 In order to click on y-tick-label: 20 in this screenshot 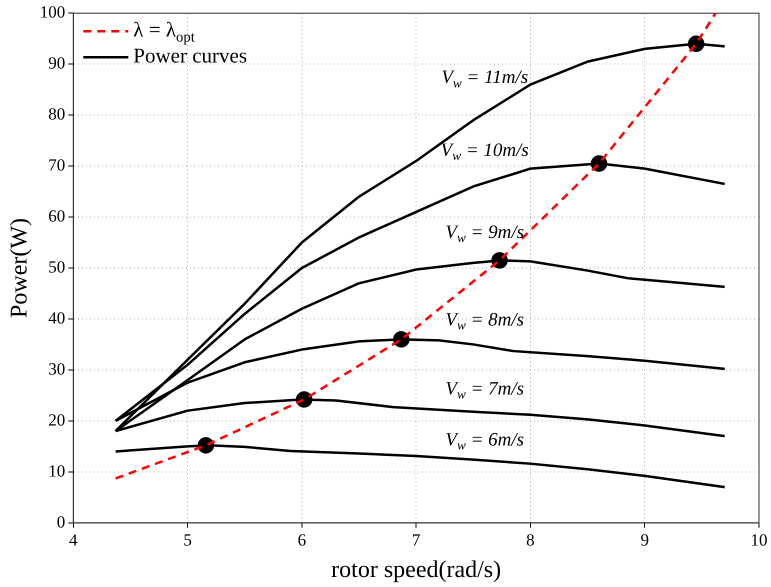, I will do `click(57, 420)`.